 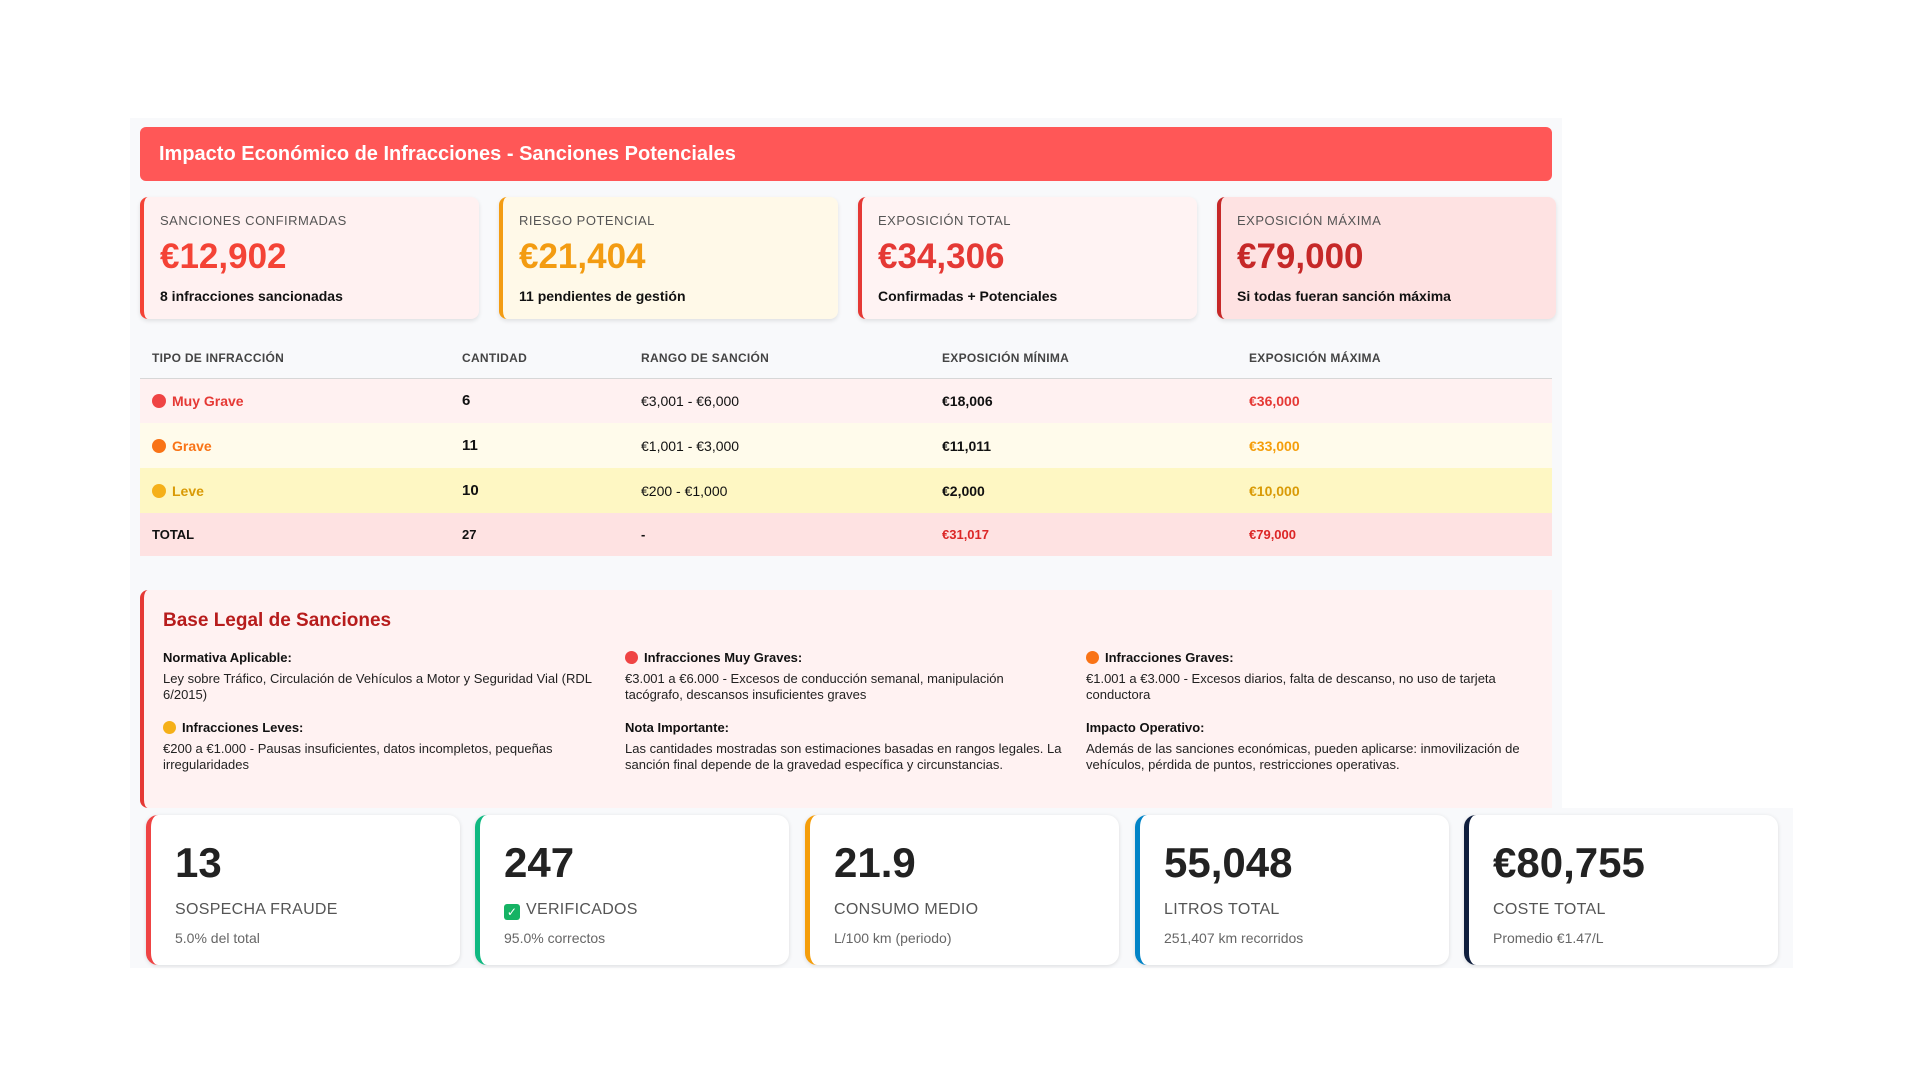 What do you see at coordinates (1309, 220) in the screenshot?
I see `summary-label: EXPOSICIÓN MÁXIMA` at bounding box center [1309, 220].